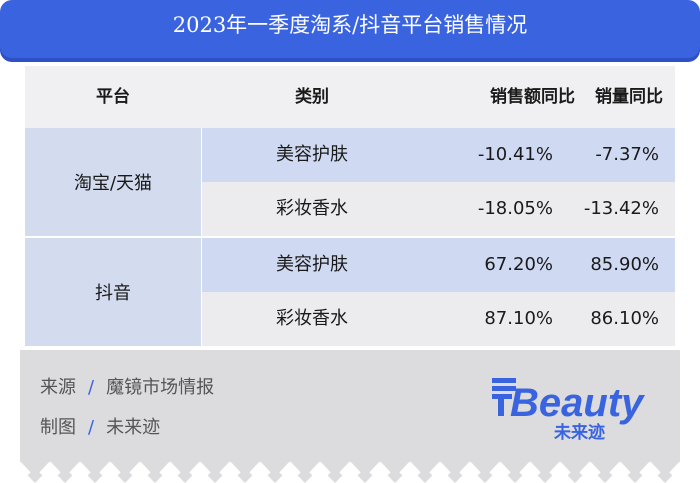 This screenshot has width=700, height=483. Describe the element at coordinates (577, 403) in the screenshot. I see `logo-word: Beauty` at that location.